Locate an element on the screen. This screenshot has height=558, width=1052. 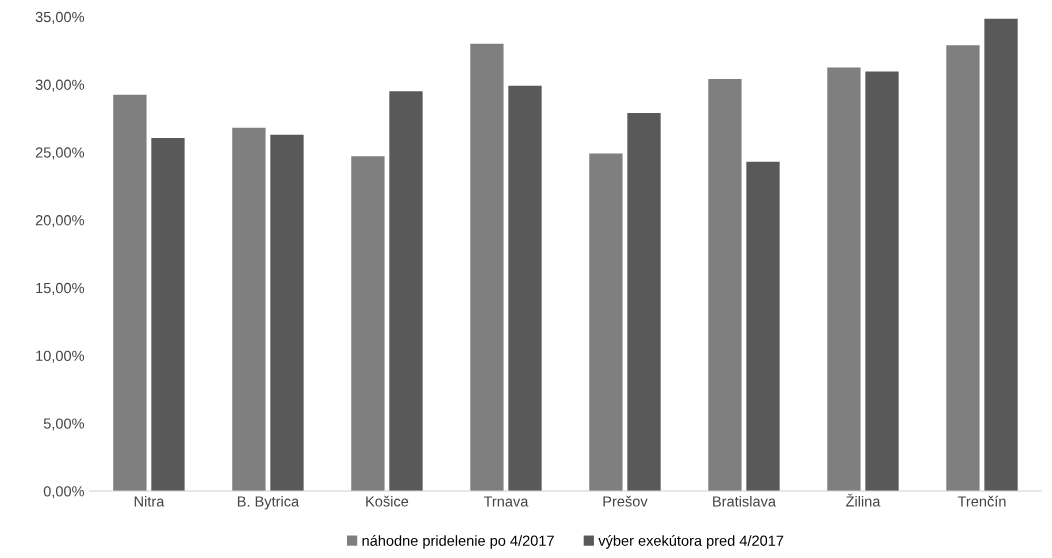
x-tick-label: Trnava is located at coordinates (506, 501).